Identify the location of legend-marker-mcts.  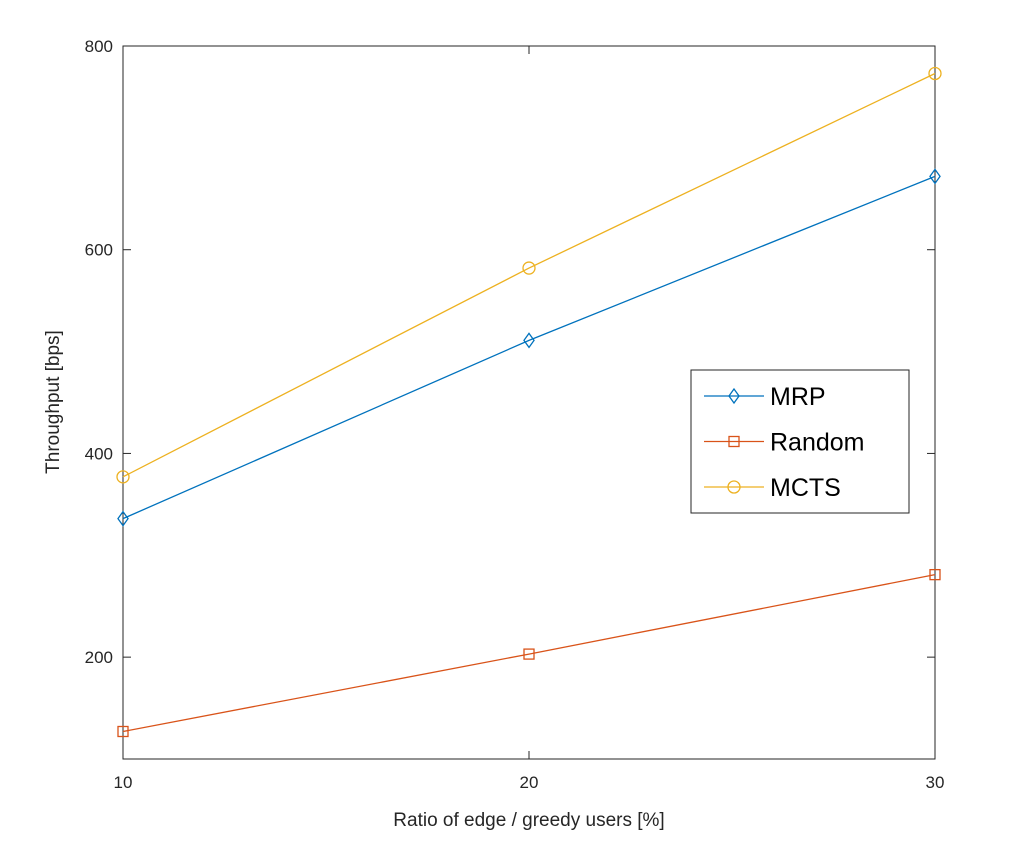
(734, 487).